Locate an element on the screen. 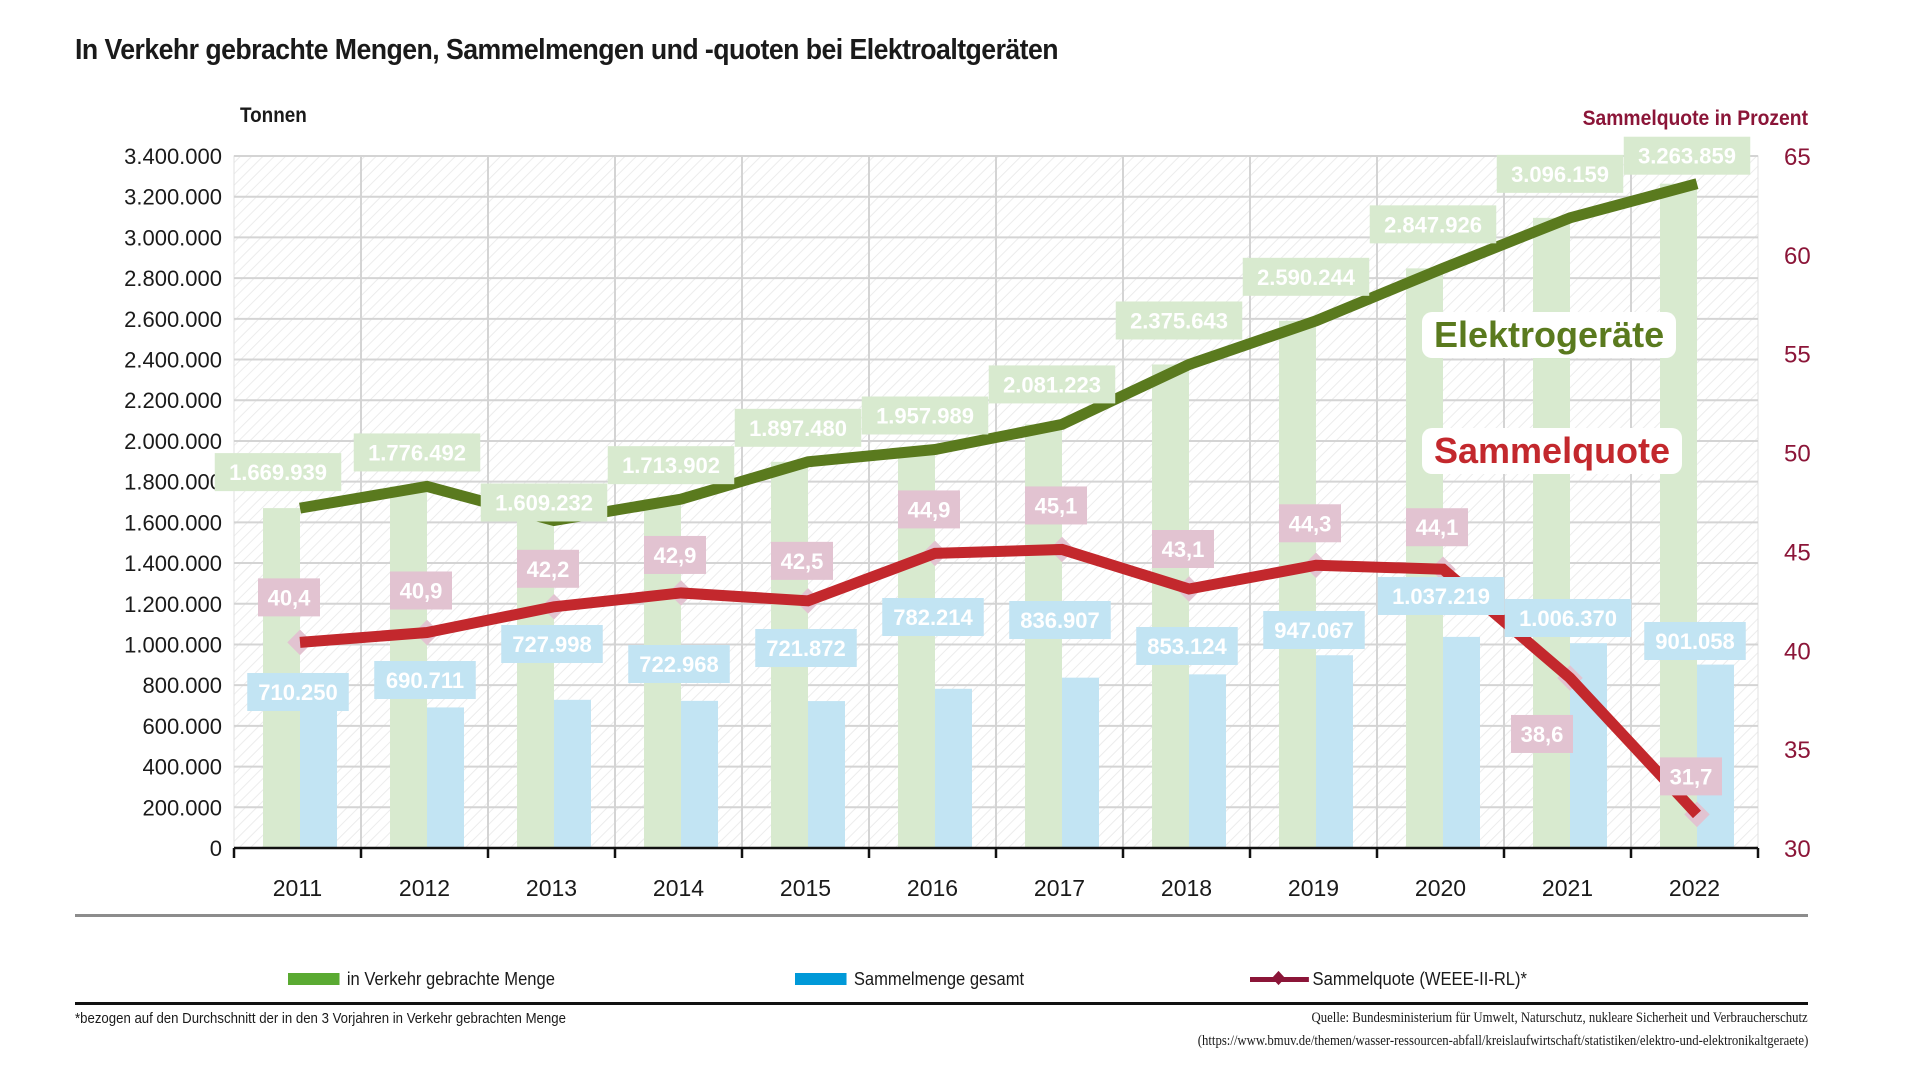 The width and height of the screenshot is (1920, 1080). y2-tick-label: 65 is located at coordinates (1797, 157).